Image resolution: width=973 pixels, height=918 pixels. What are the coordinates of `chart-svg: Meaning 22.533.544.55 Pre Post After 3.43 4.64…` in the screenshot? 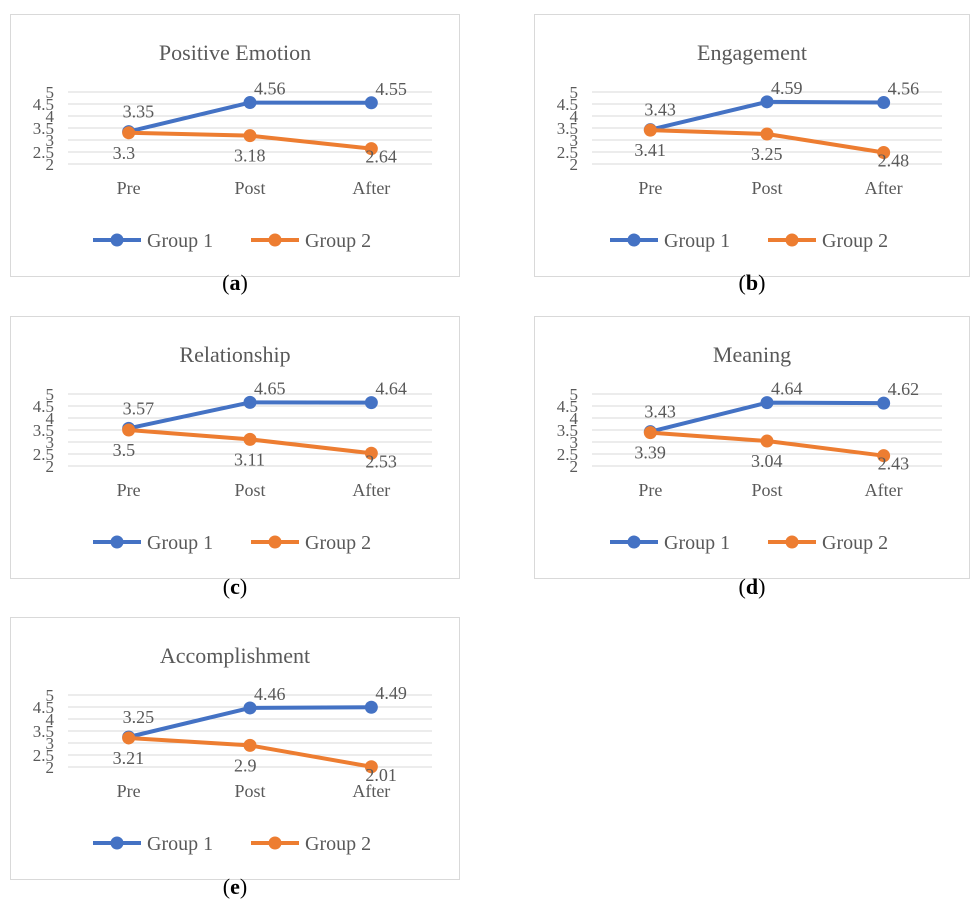 It's located at (752, 447).